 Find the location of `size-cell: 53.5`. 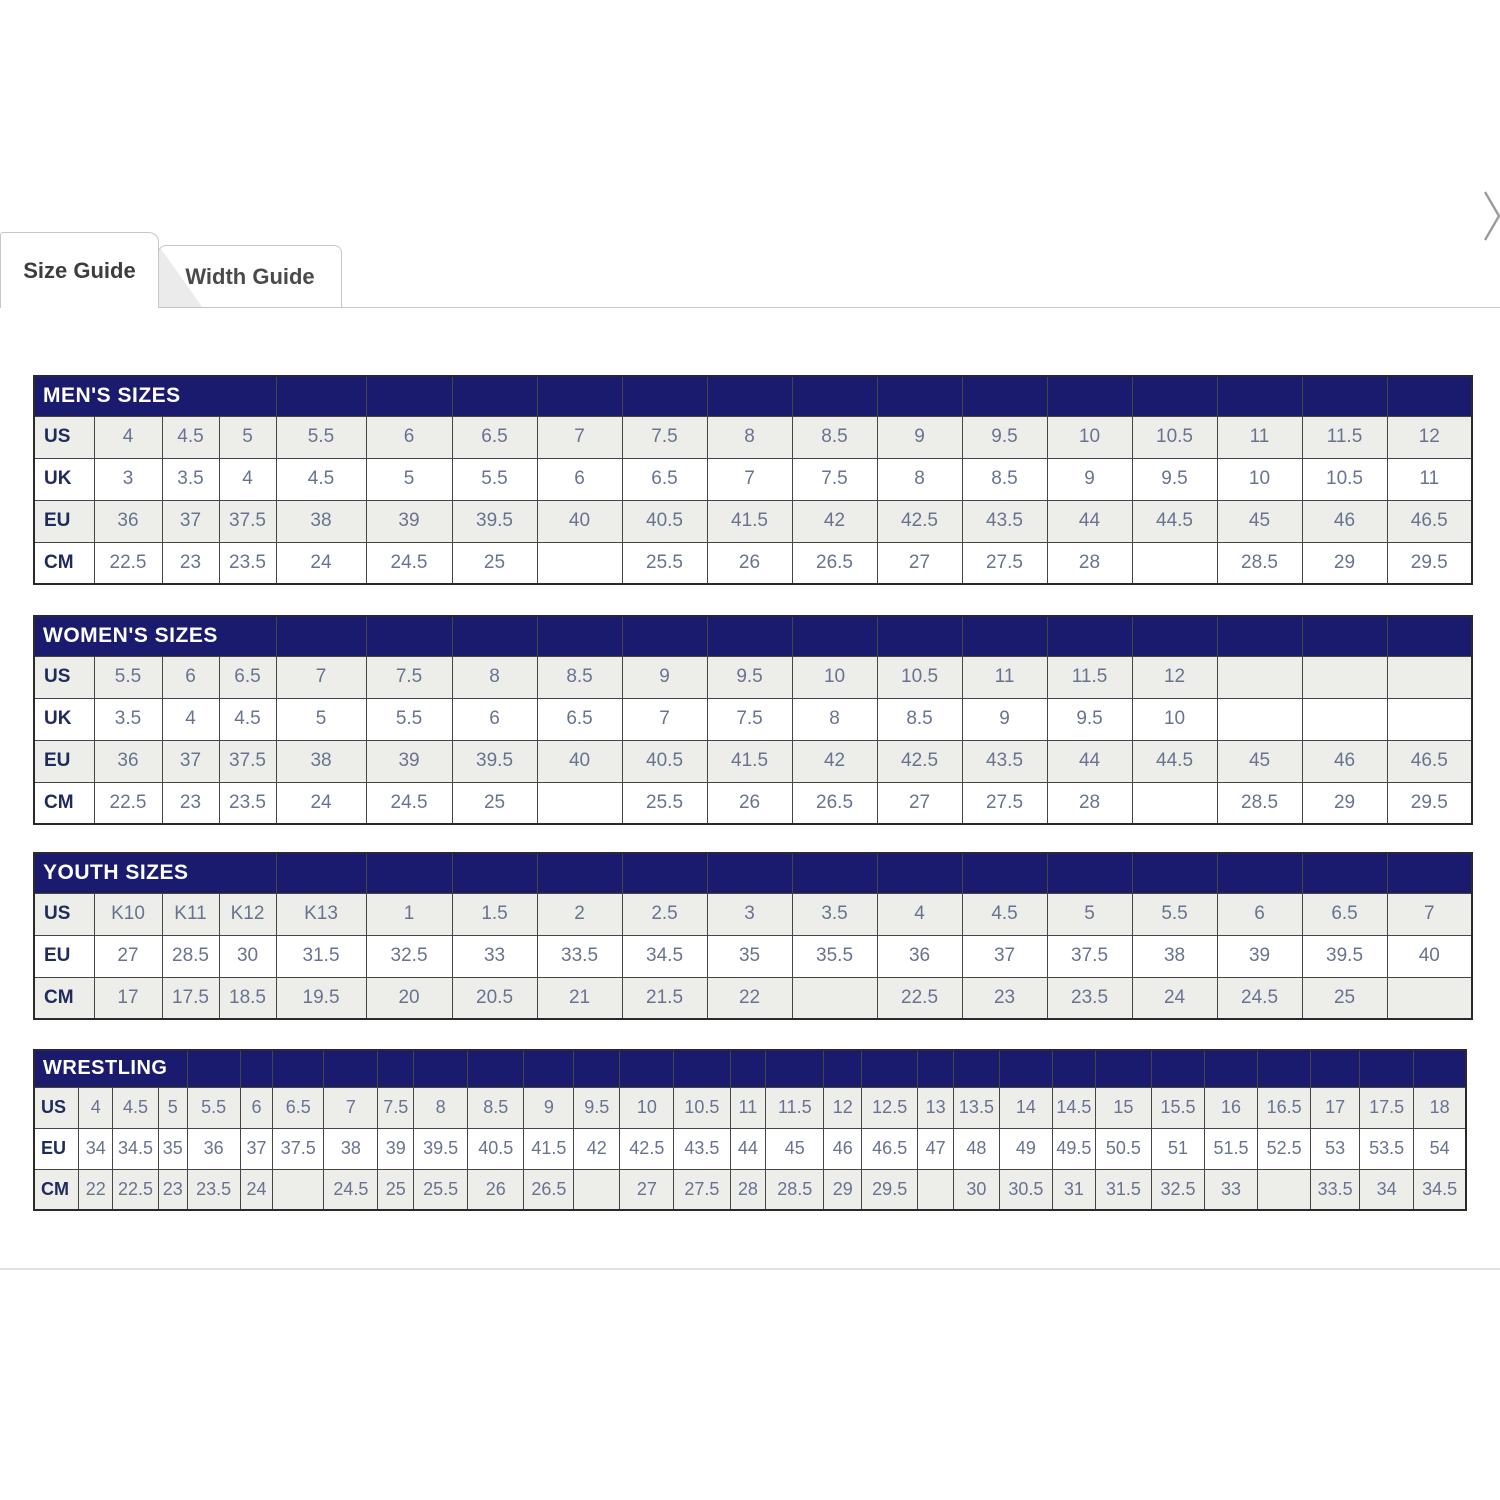

size-cell: 53.5 is located at coordinates (1387, 1148).